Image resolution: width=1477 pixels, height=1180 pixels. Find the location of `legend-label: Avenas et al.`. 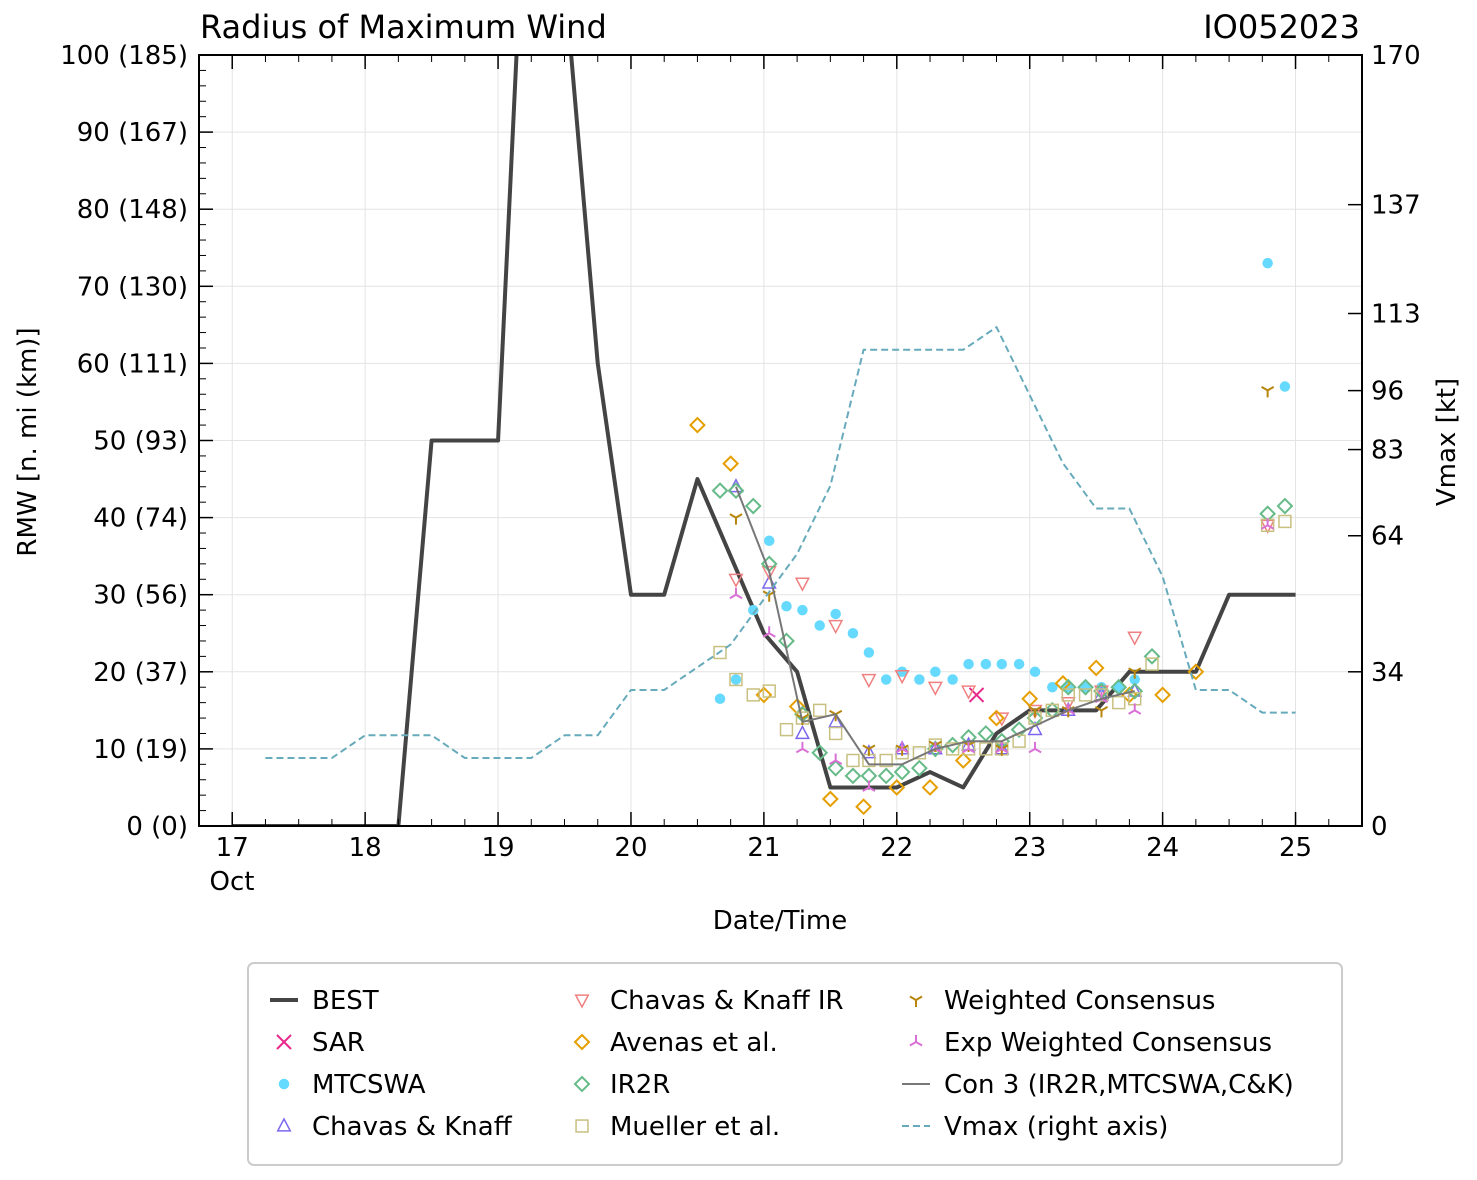

legend-label: Avenas et al. is located at coordinates (694, 1043).